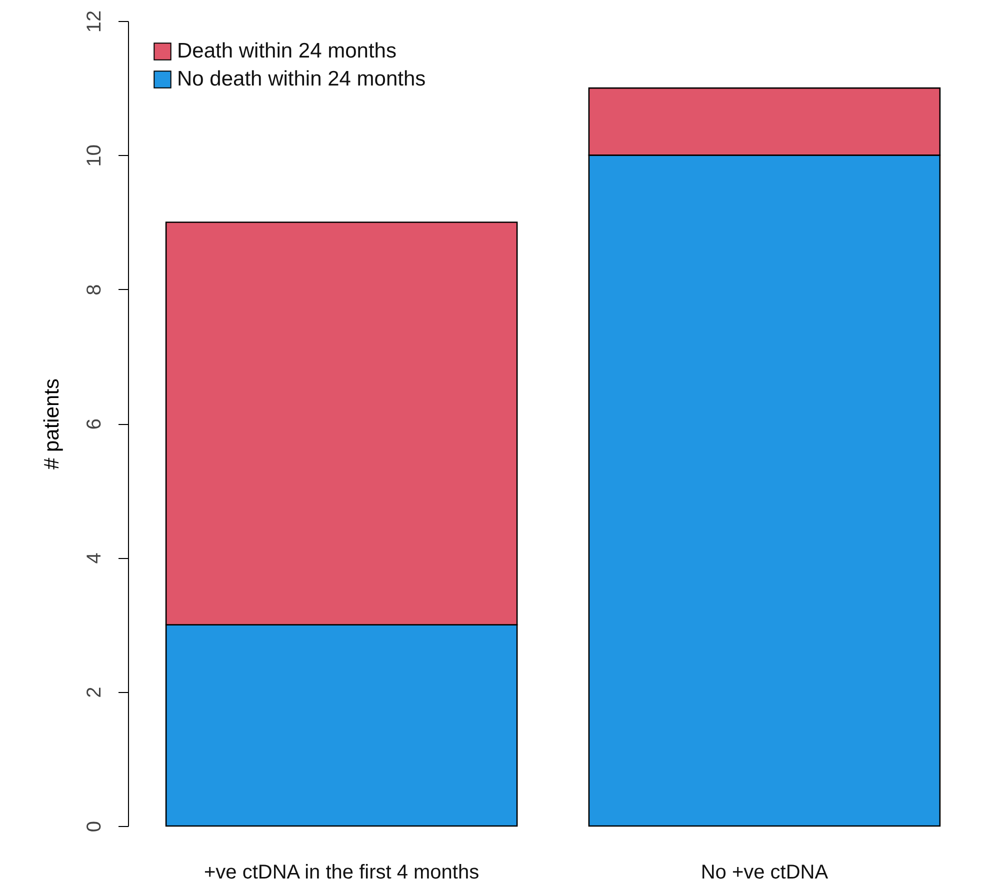 This screenshot has width=986, height=888. What do you see at coordinates (95, 21) in the screenshot?
I see `y-tick-label: 12` at bounding box center [95, 21].